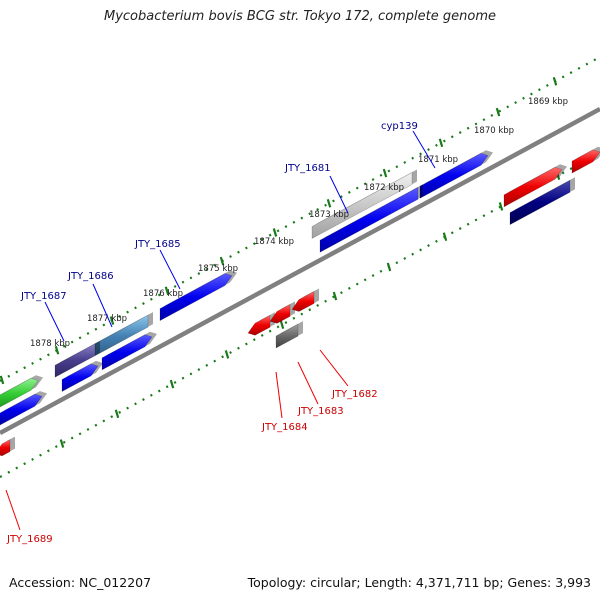 This screenshot has height=600, width=600. Describe the element at coordinates (43, 296) in the screenshot. I see `gene-label: JTY_1687` at that location.